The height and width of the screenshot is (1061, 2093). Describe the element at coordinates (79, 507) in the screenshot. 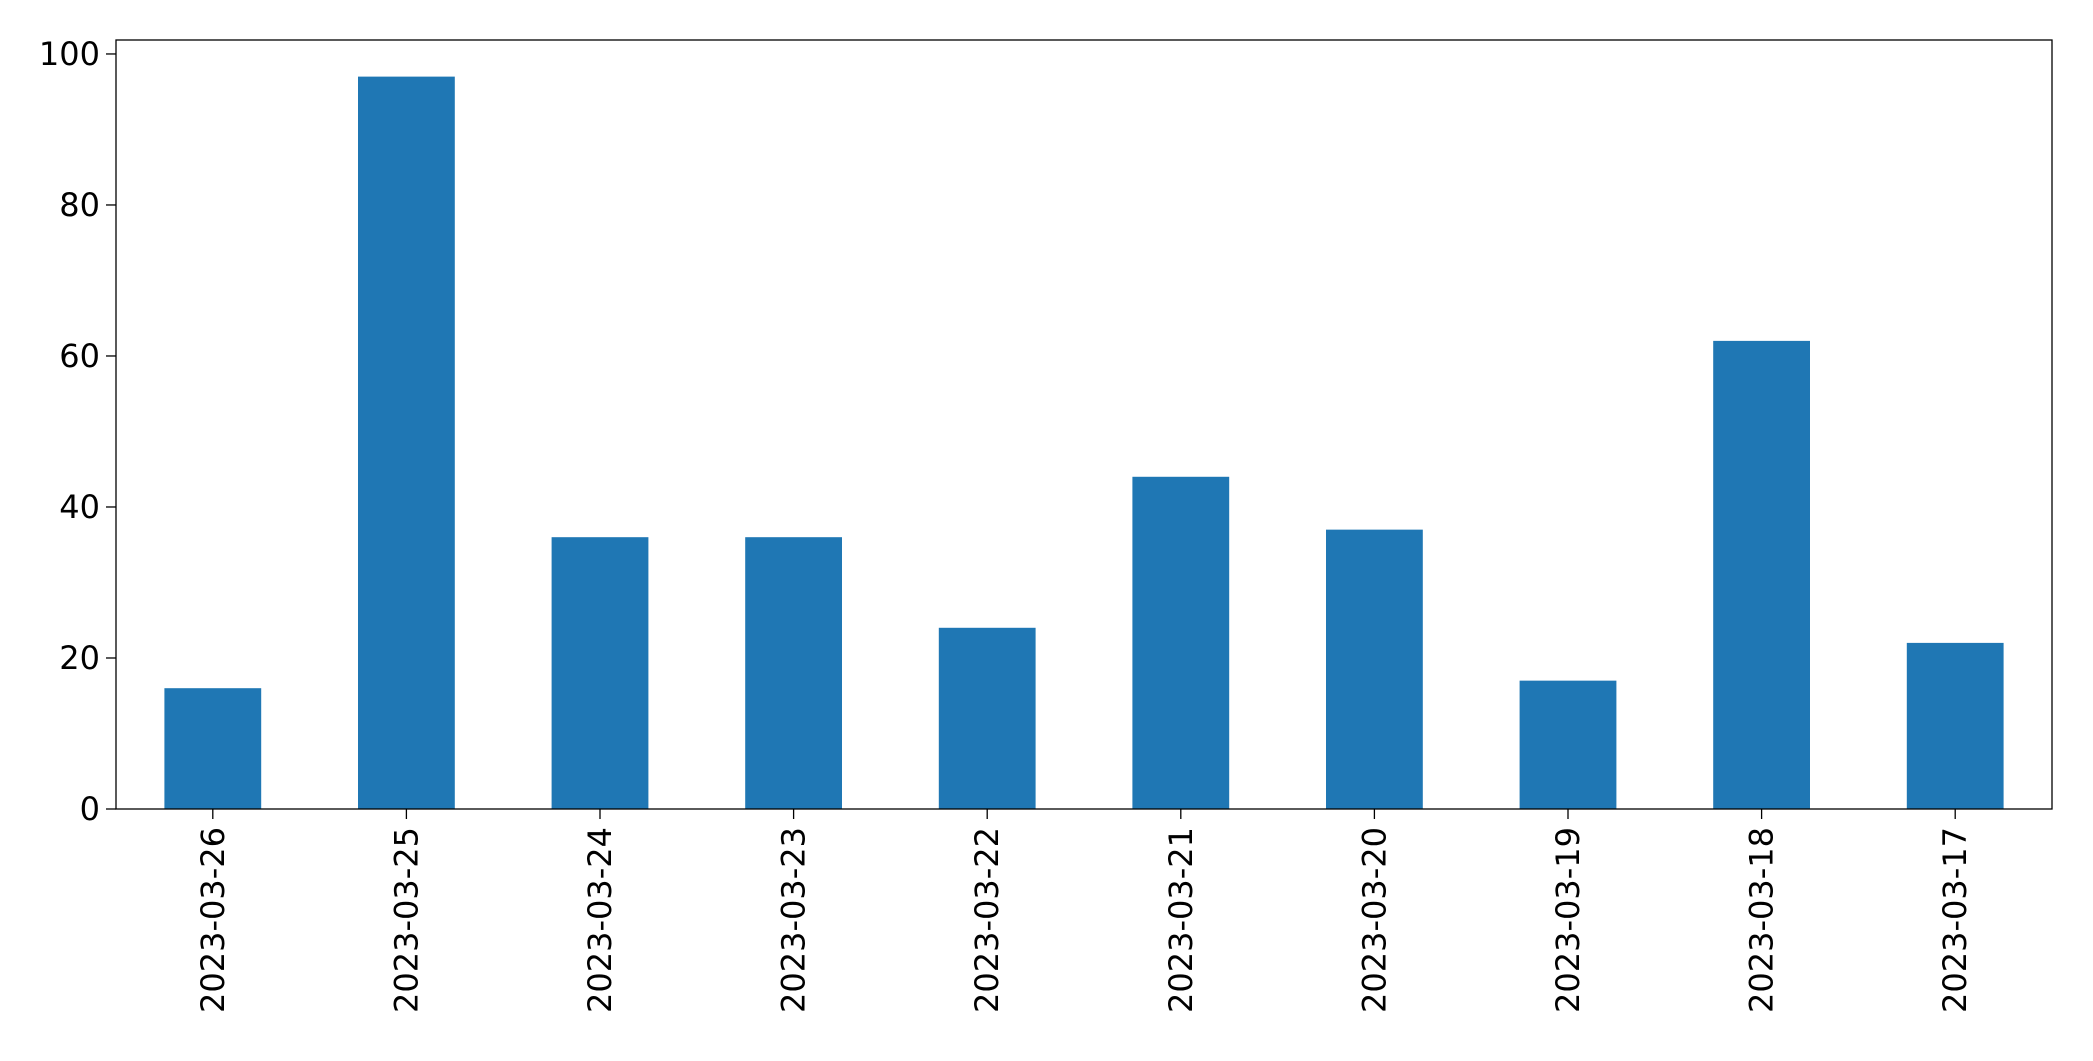

I see `y-tick-label: 40` at that location.